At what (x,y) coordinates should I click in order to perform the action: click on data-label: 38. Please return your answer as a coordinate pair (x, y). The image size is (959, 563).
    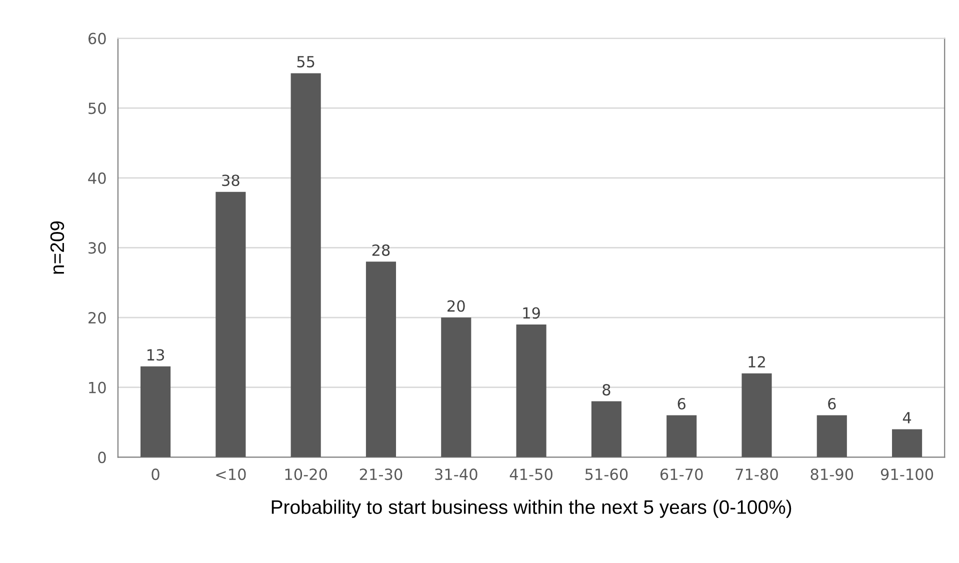
    Looking at the image, I should click on (231, 180).